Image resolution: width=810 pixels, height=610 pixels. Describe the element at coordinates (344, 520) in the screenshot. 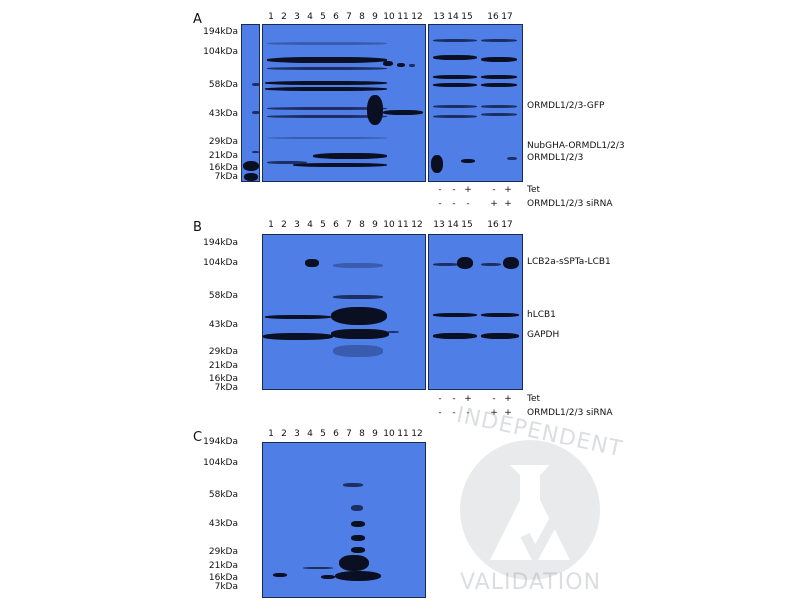

I see `blot-c-main` at that location.